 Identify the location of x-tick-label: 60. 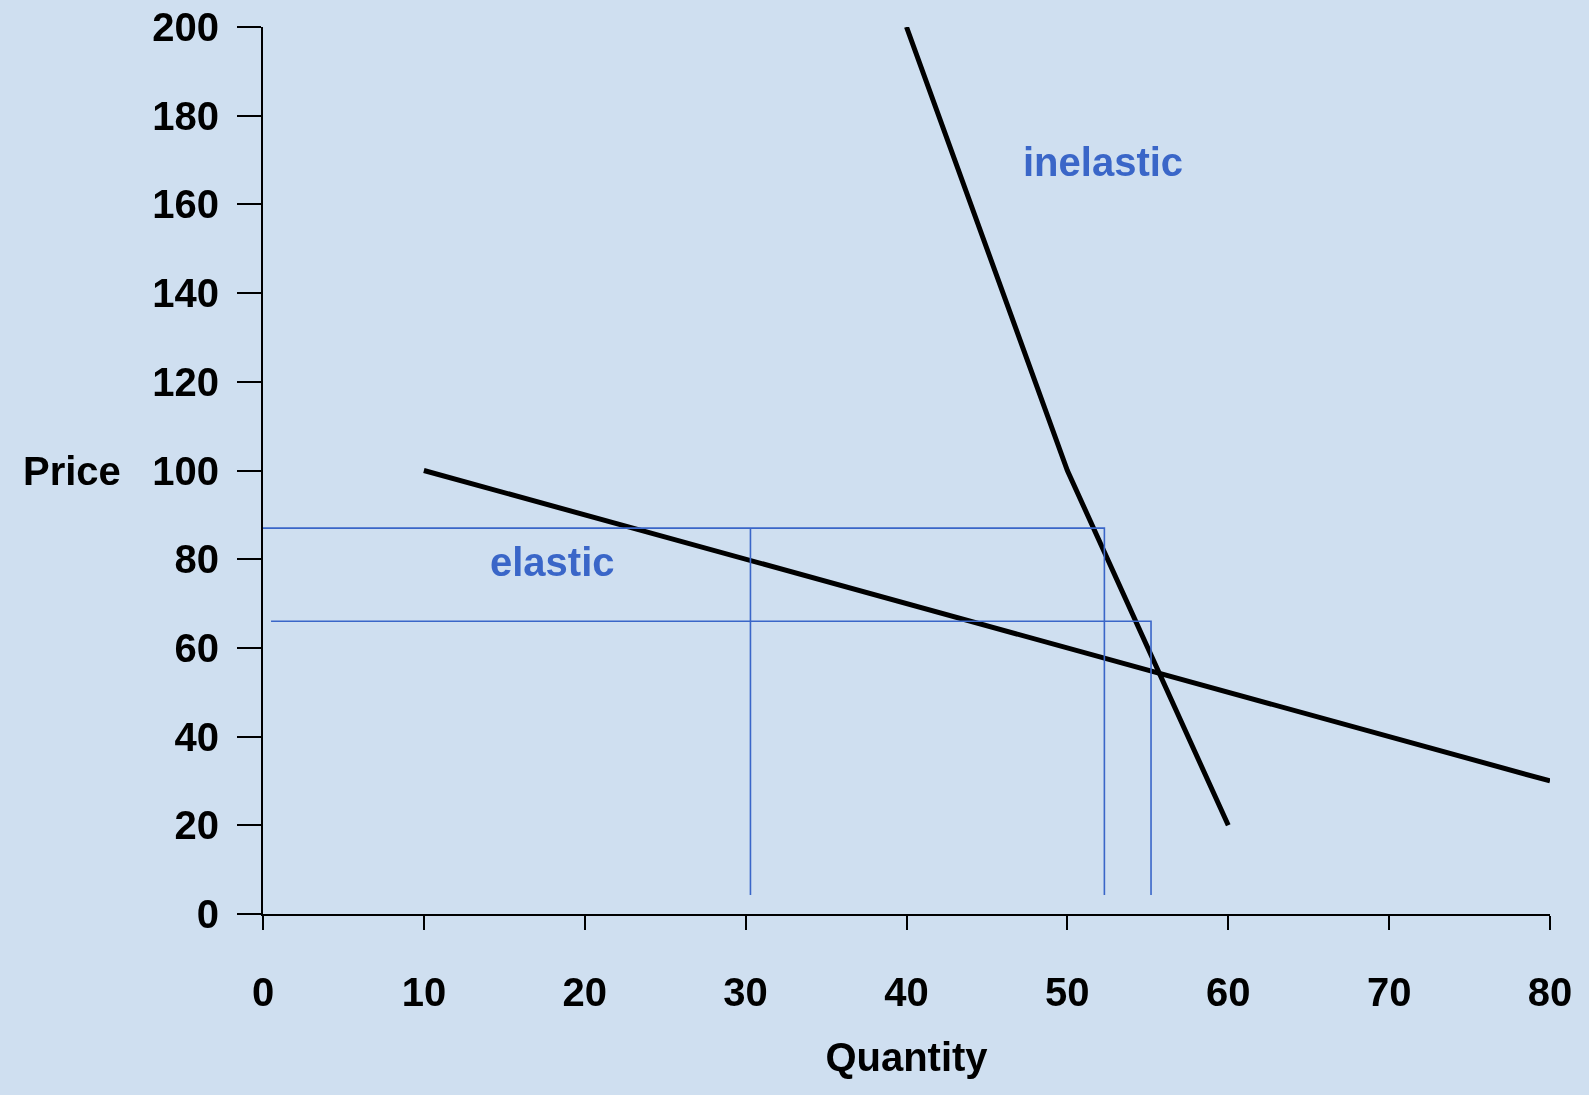
(1228, 992).